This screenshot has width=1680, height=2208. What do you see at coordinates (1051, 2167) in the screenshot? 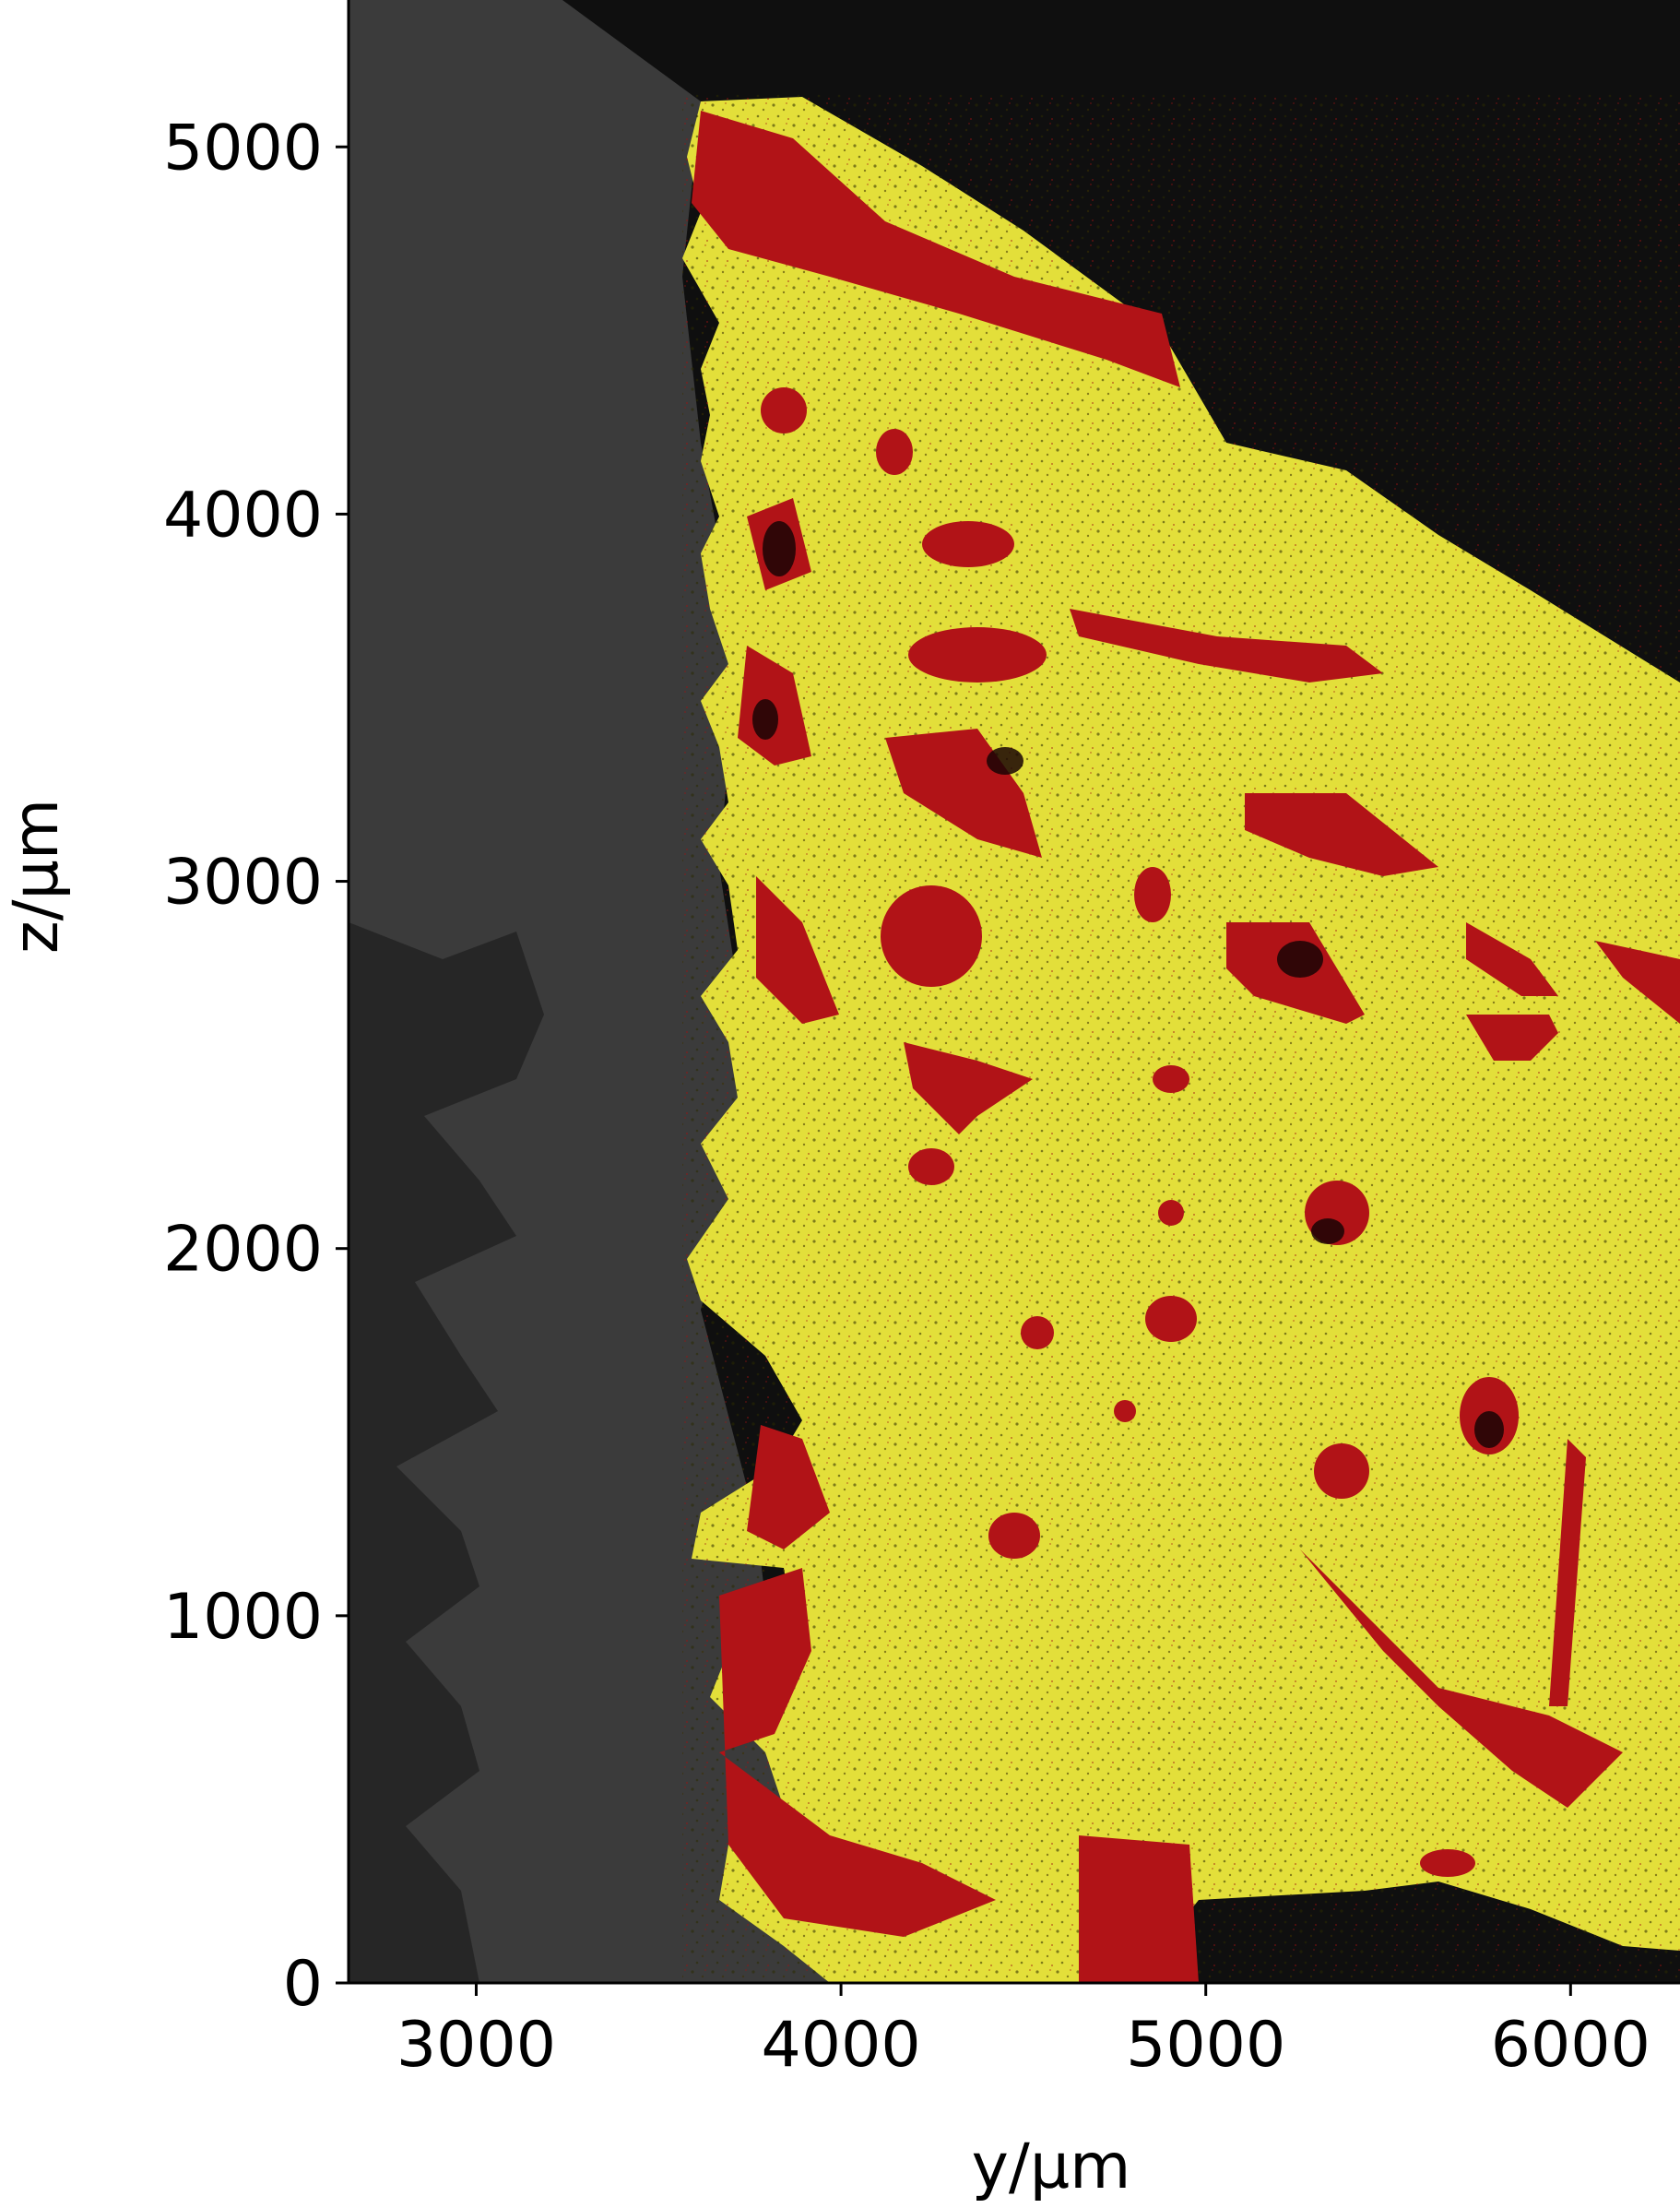
I see `x-axis-label: y/µm` at bounding box center [1051, 2167].